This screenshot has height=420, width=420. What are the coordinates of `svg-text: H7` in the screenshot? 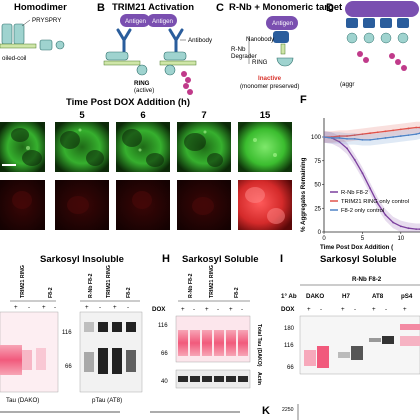 It's located at (346, 296).